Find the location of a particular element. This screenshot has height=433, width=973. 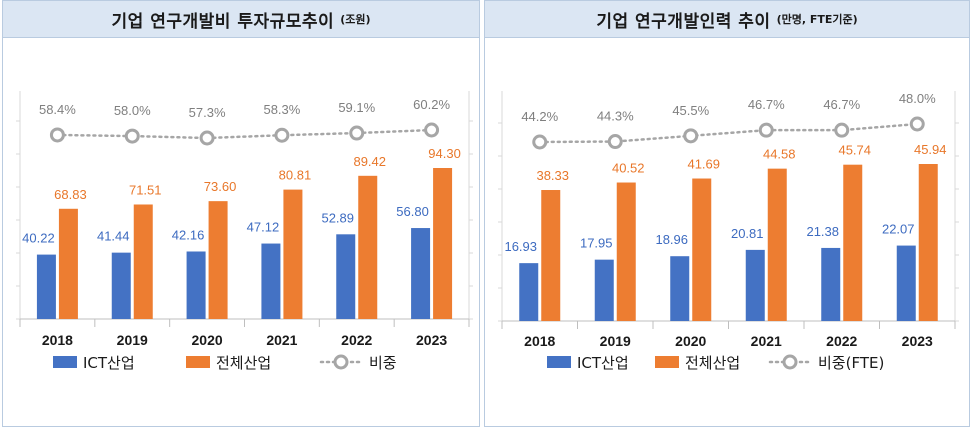

bar-total-label: 38.33 is located at coordinates (552, 175).